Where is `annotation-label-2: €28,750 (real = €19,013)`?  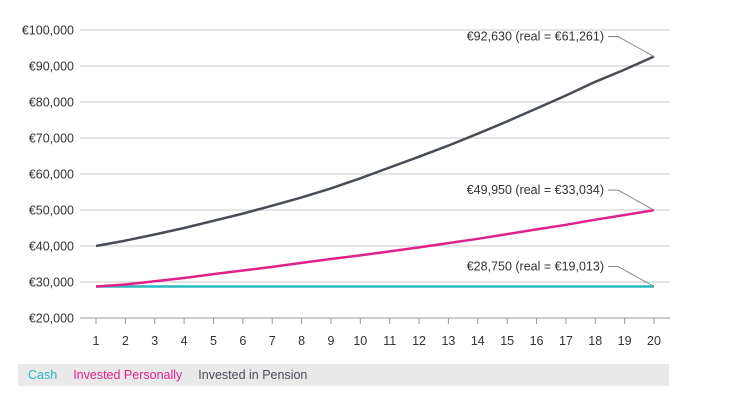
annotation-label-2: €28,750 (real = €19,013) is located at coordinates (535, 267).